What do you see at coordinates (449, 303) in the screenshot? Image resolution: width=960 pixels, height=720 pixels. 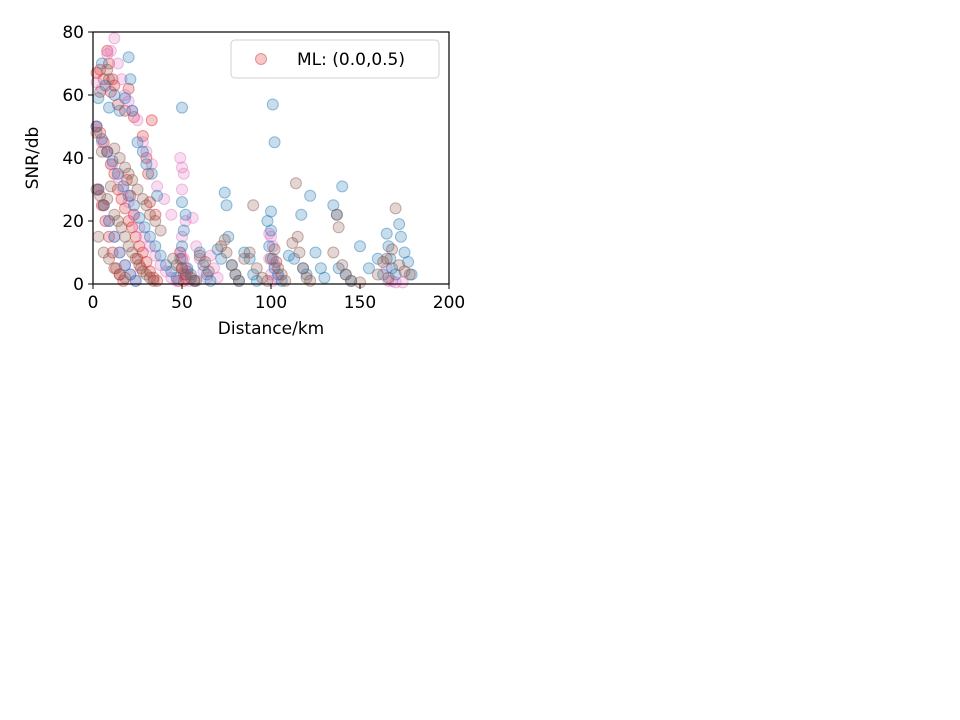 I see `x-tick-label: 200` at bounding box center [449, 303].